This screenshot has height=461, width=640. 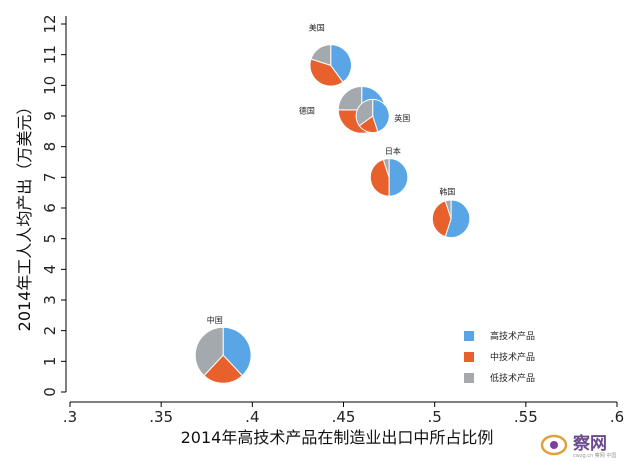 What do you see at coordinates (50, 178) in the screenshot?
I see `y-tick-label: 7` at bounding box center [50, 178].